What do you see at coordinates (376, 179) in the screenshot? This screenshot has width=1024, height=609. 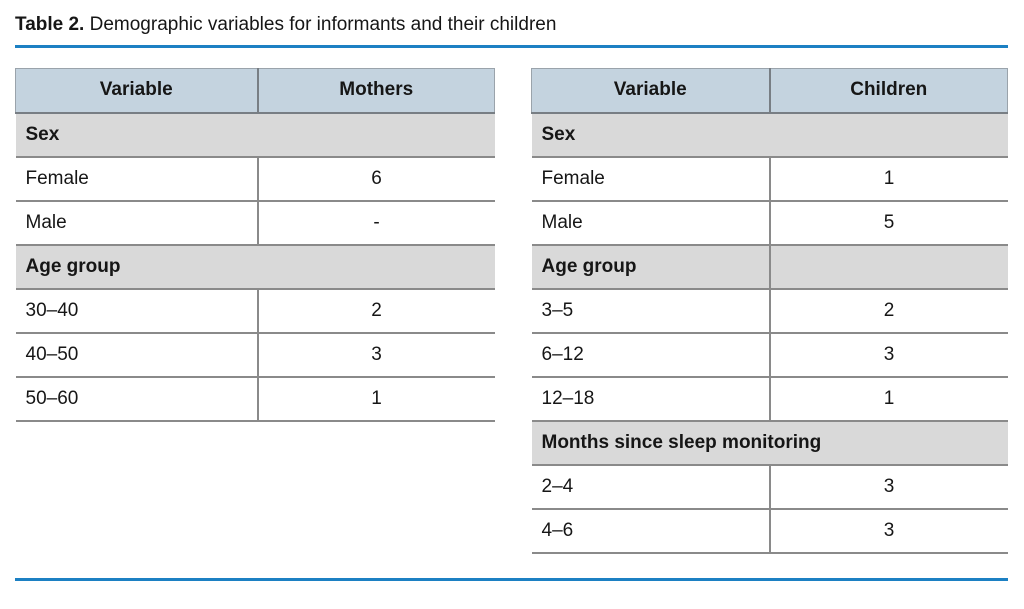 I see `row-value-female: 6` at bounding box center [376, 179].